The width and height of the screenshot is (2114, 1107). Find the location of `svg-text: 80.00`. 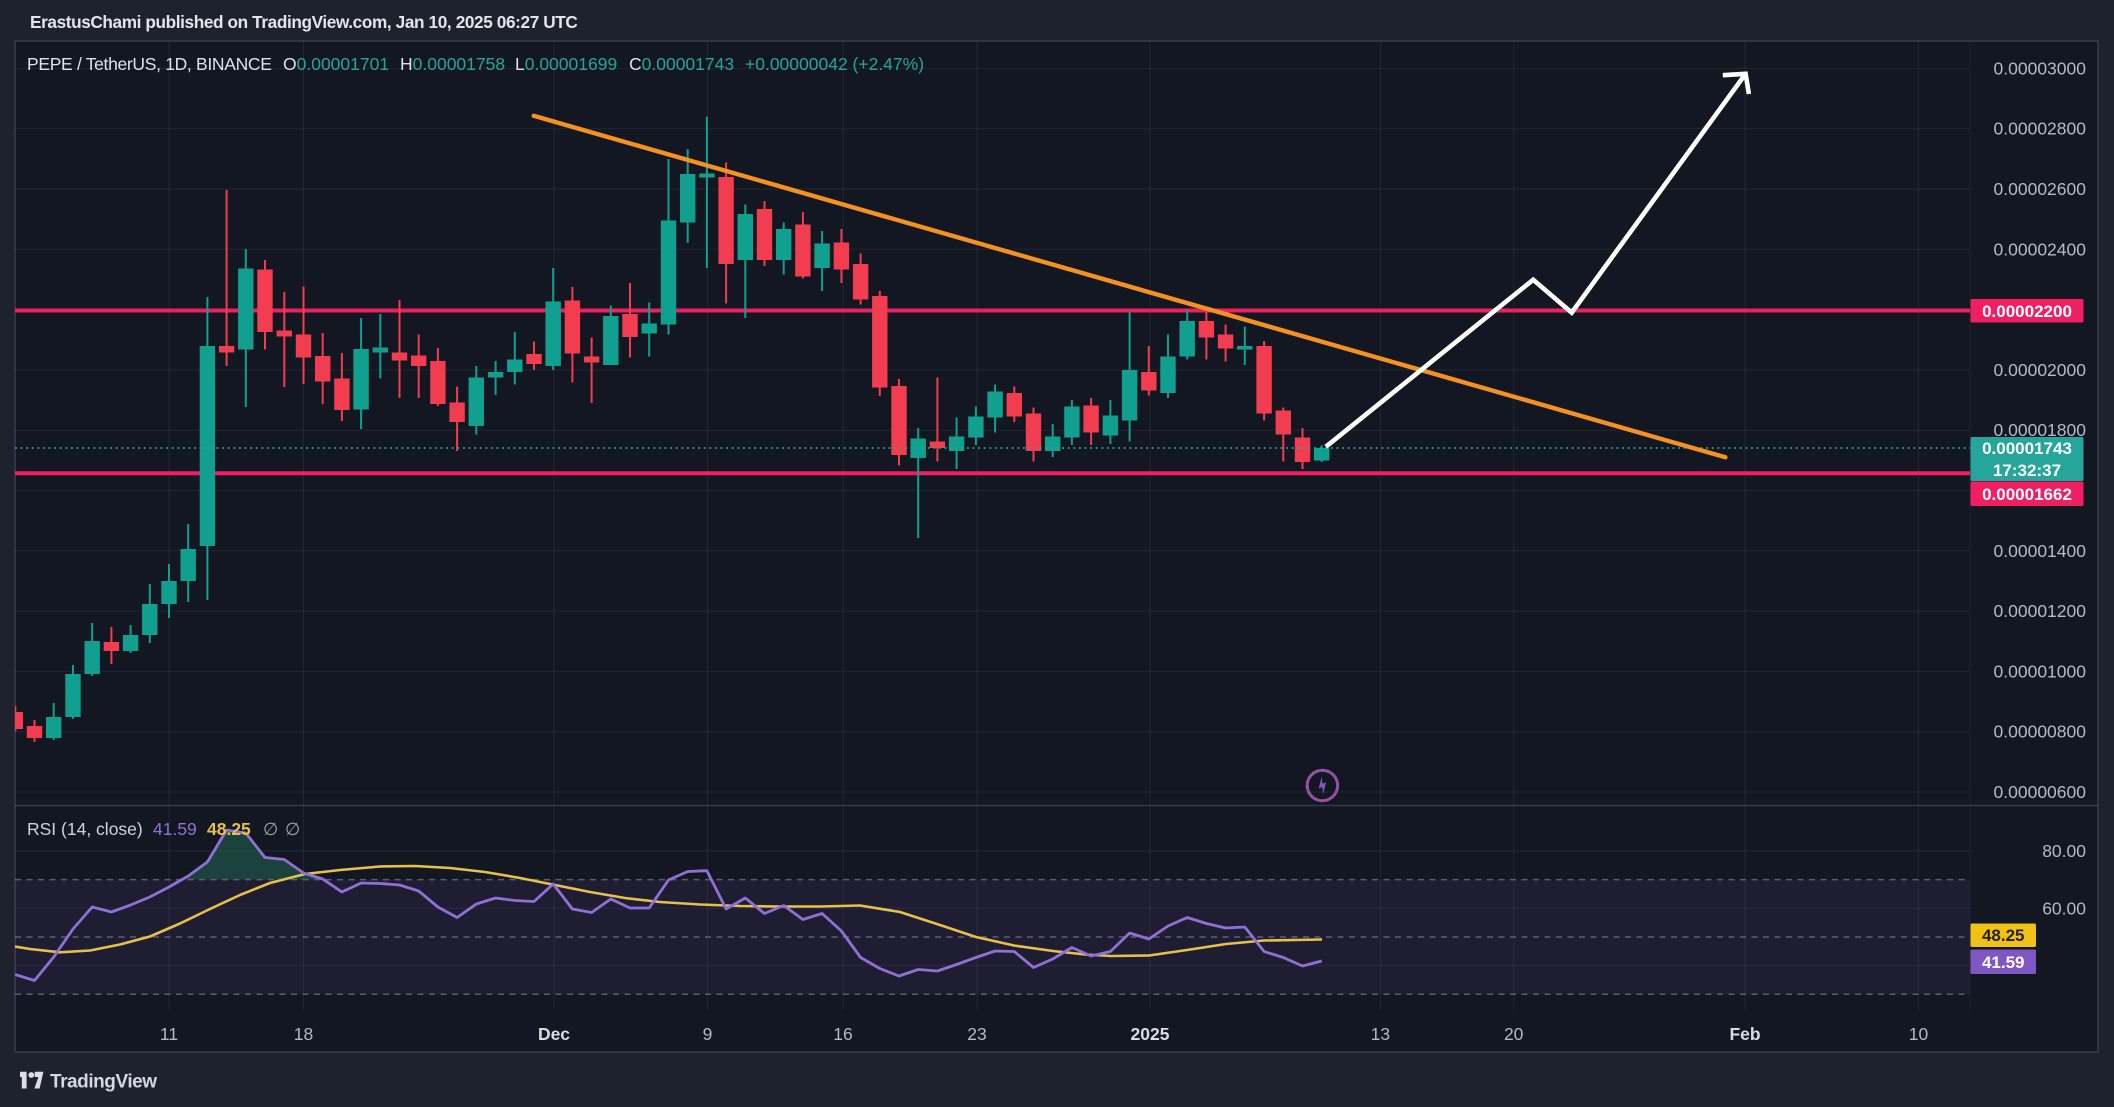

svg-text: 80.00 is located at coordinates (2064, 851).